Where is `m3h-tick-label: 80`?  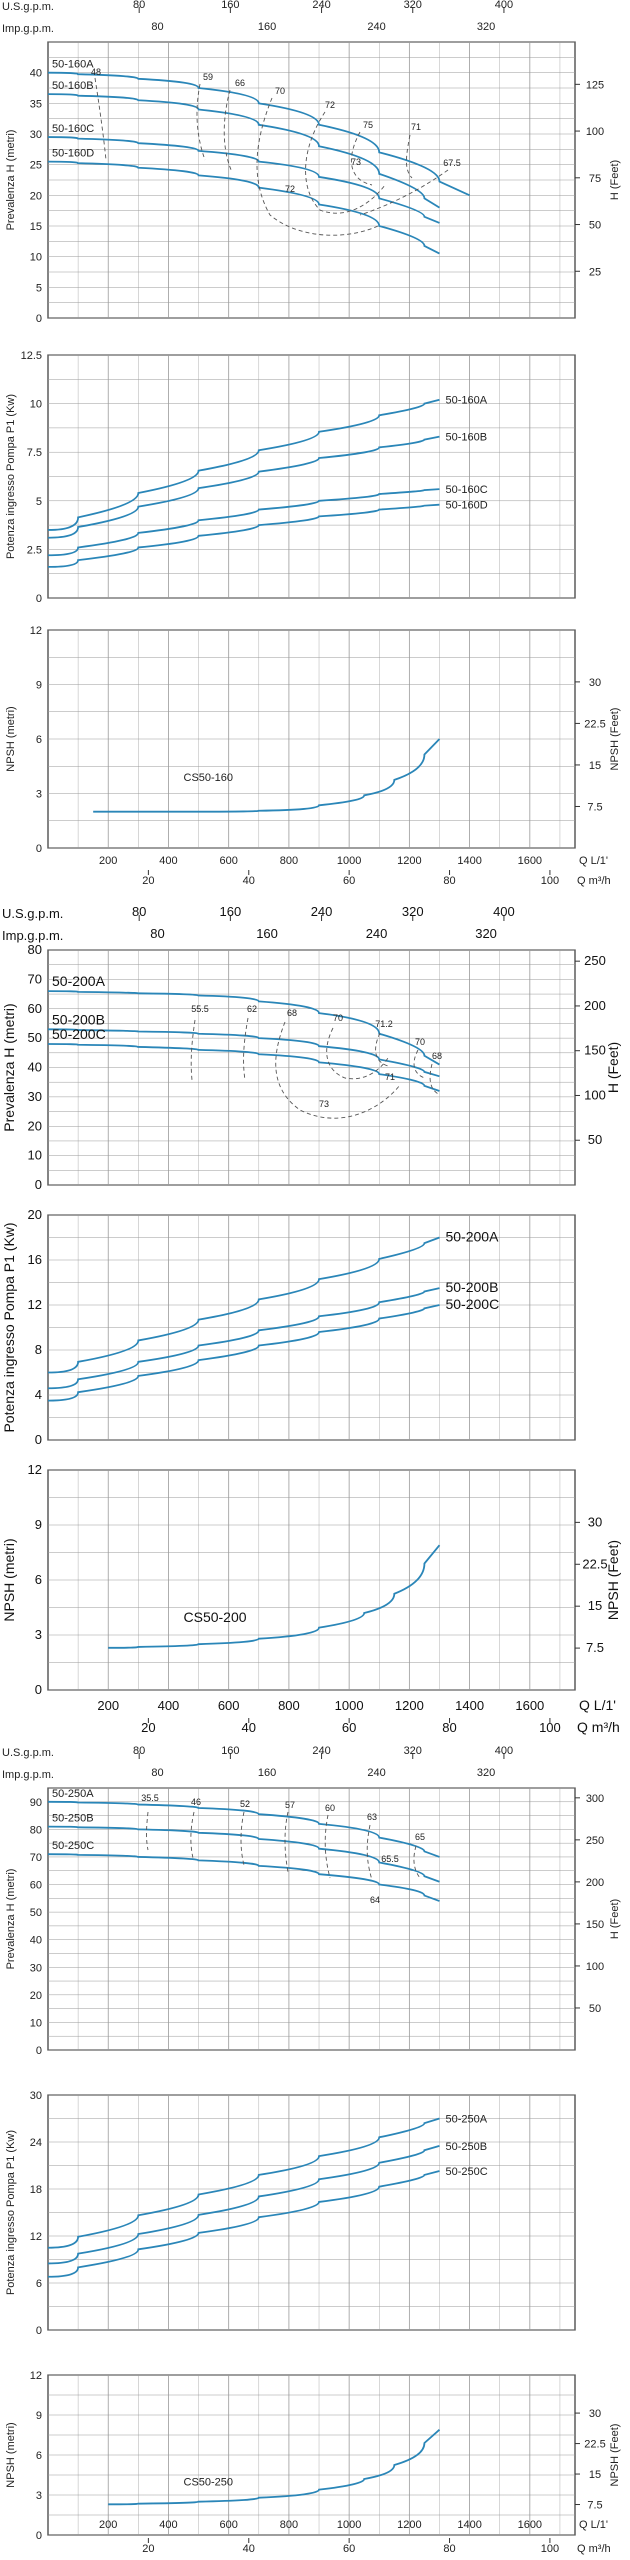 m3h-tick-label: 80 is located at coordinates (449, 881).